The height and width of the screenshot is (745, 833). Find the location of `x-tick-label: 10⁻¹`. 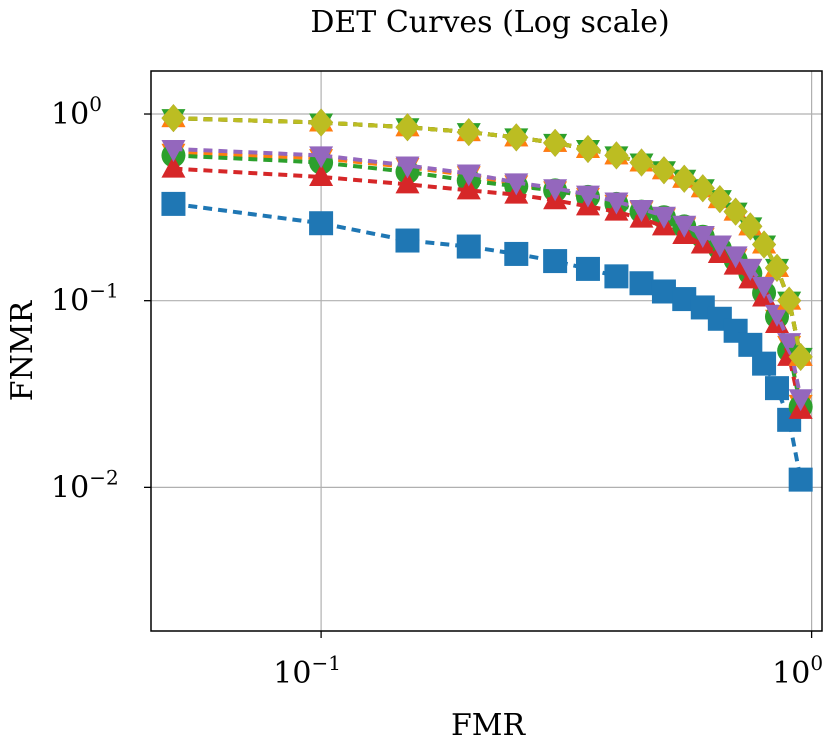

x-tick-label: 10⁻¹ is located at coordinates (307, 671).